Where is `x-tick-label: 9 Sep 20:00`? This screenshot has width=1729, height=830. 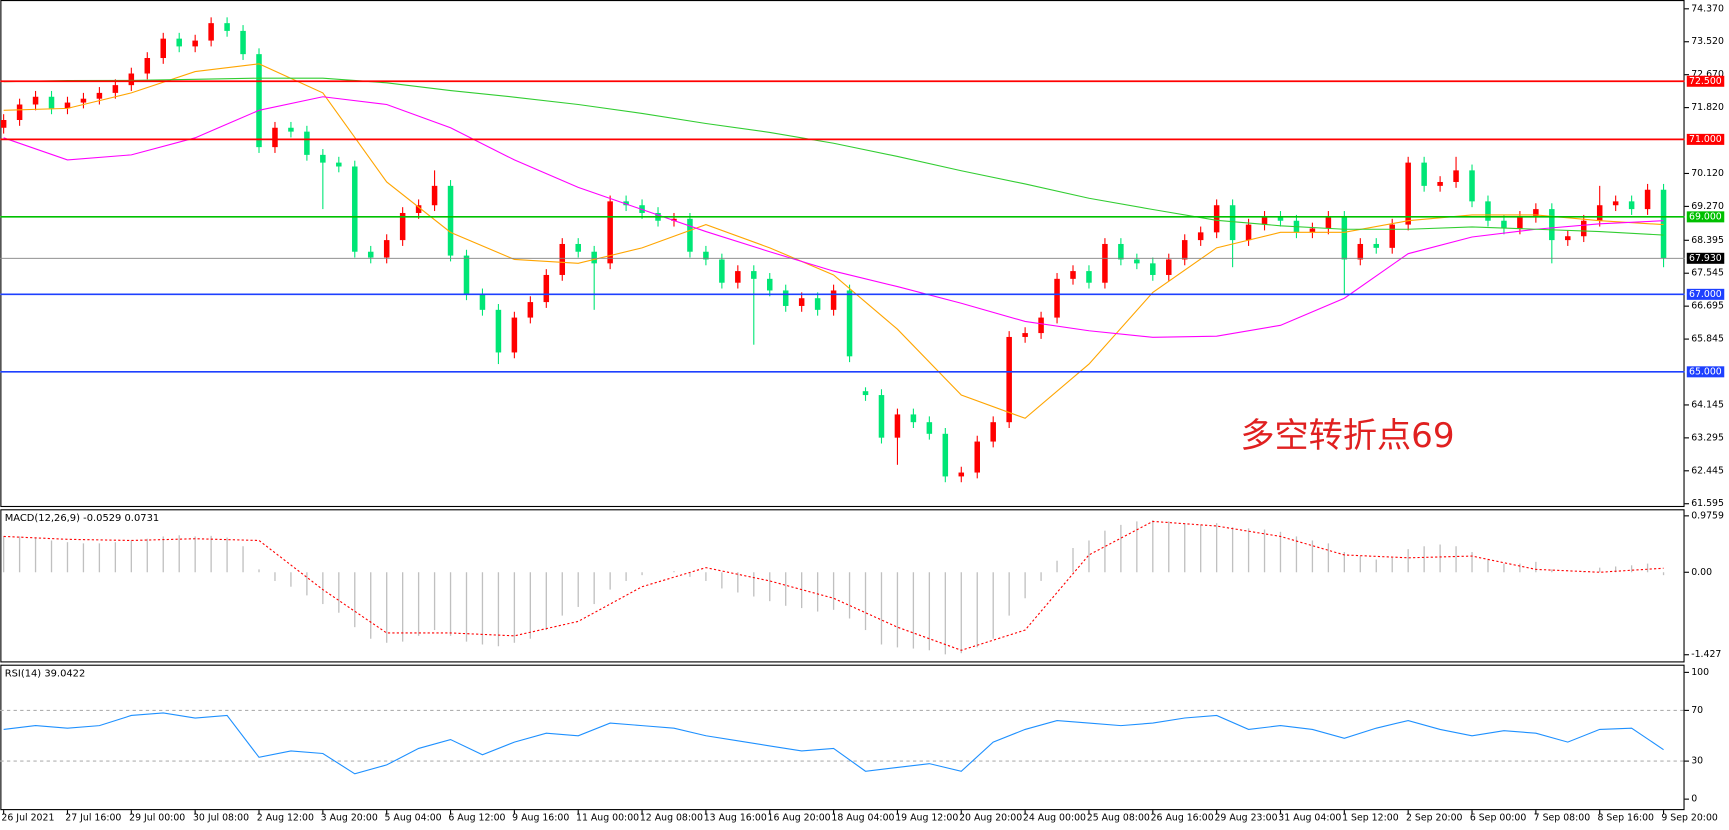
x-tick-label: 9 Sep 20:00 is located at coordinates (1689, 817).